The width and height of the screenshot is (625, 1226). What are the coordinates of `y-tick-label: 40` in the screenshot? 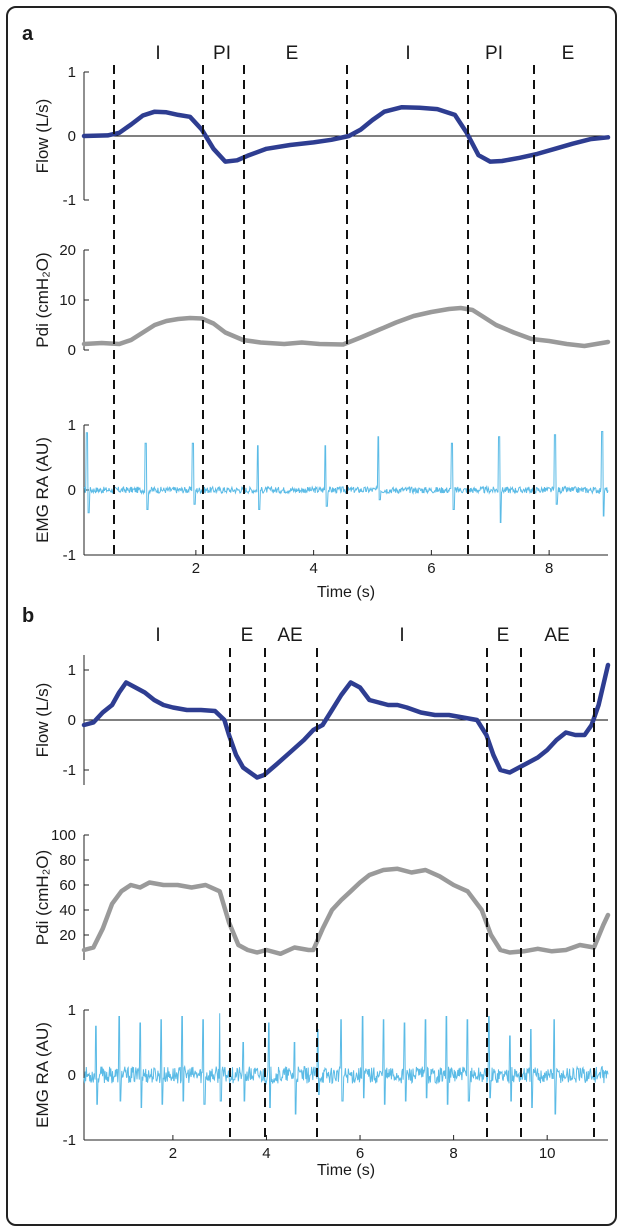 It's located at (67, 910).